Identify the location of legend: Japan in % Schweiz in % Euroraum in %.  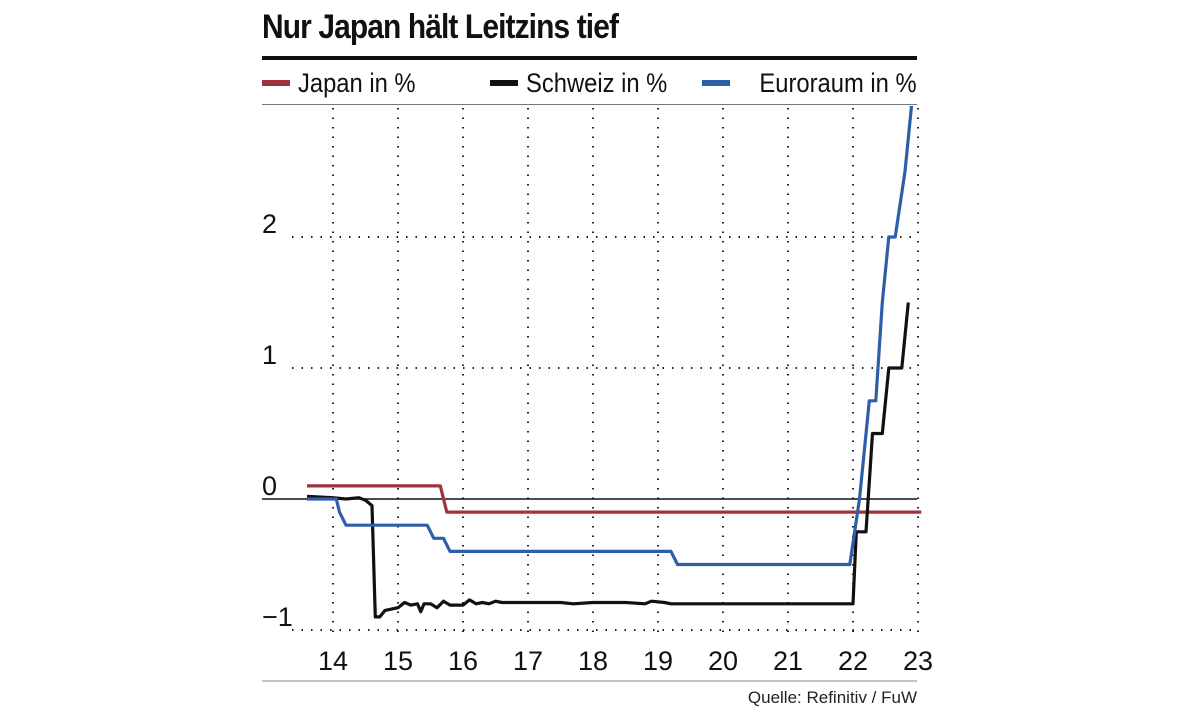
(589, 83).